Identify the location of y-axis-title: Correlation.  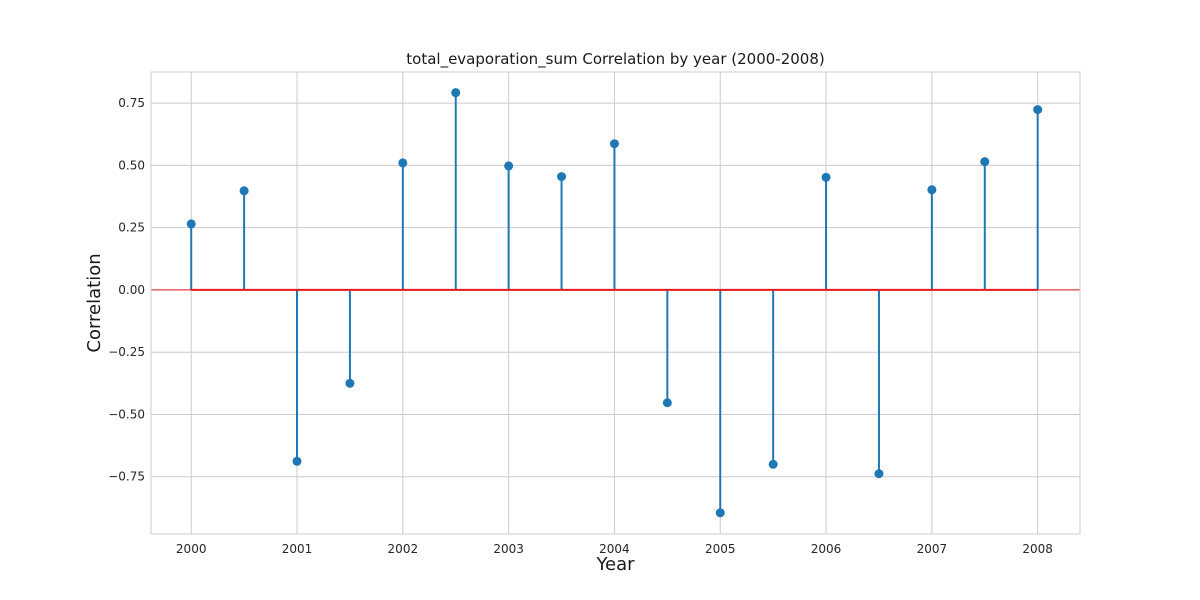
(94, 302).